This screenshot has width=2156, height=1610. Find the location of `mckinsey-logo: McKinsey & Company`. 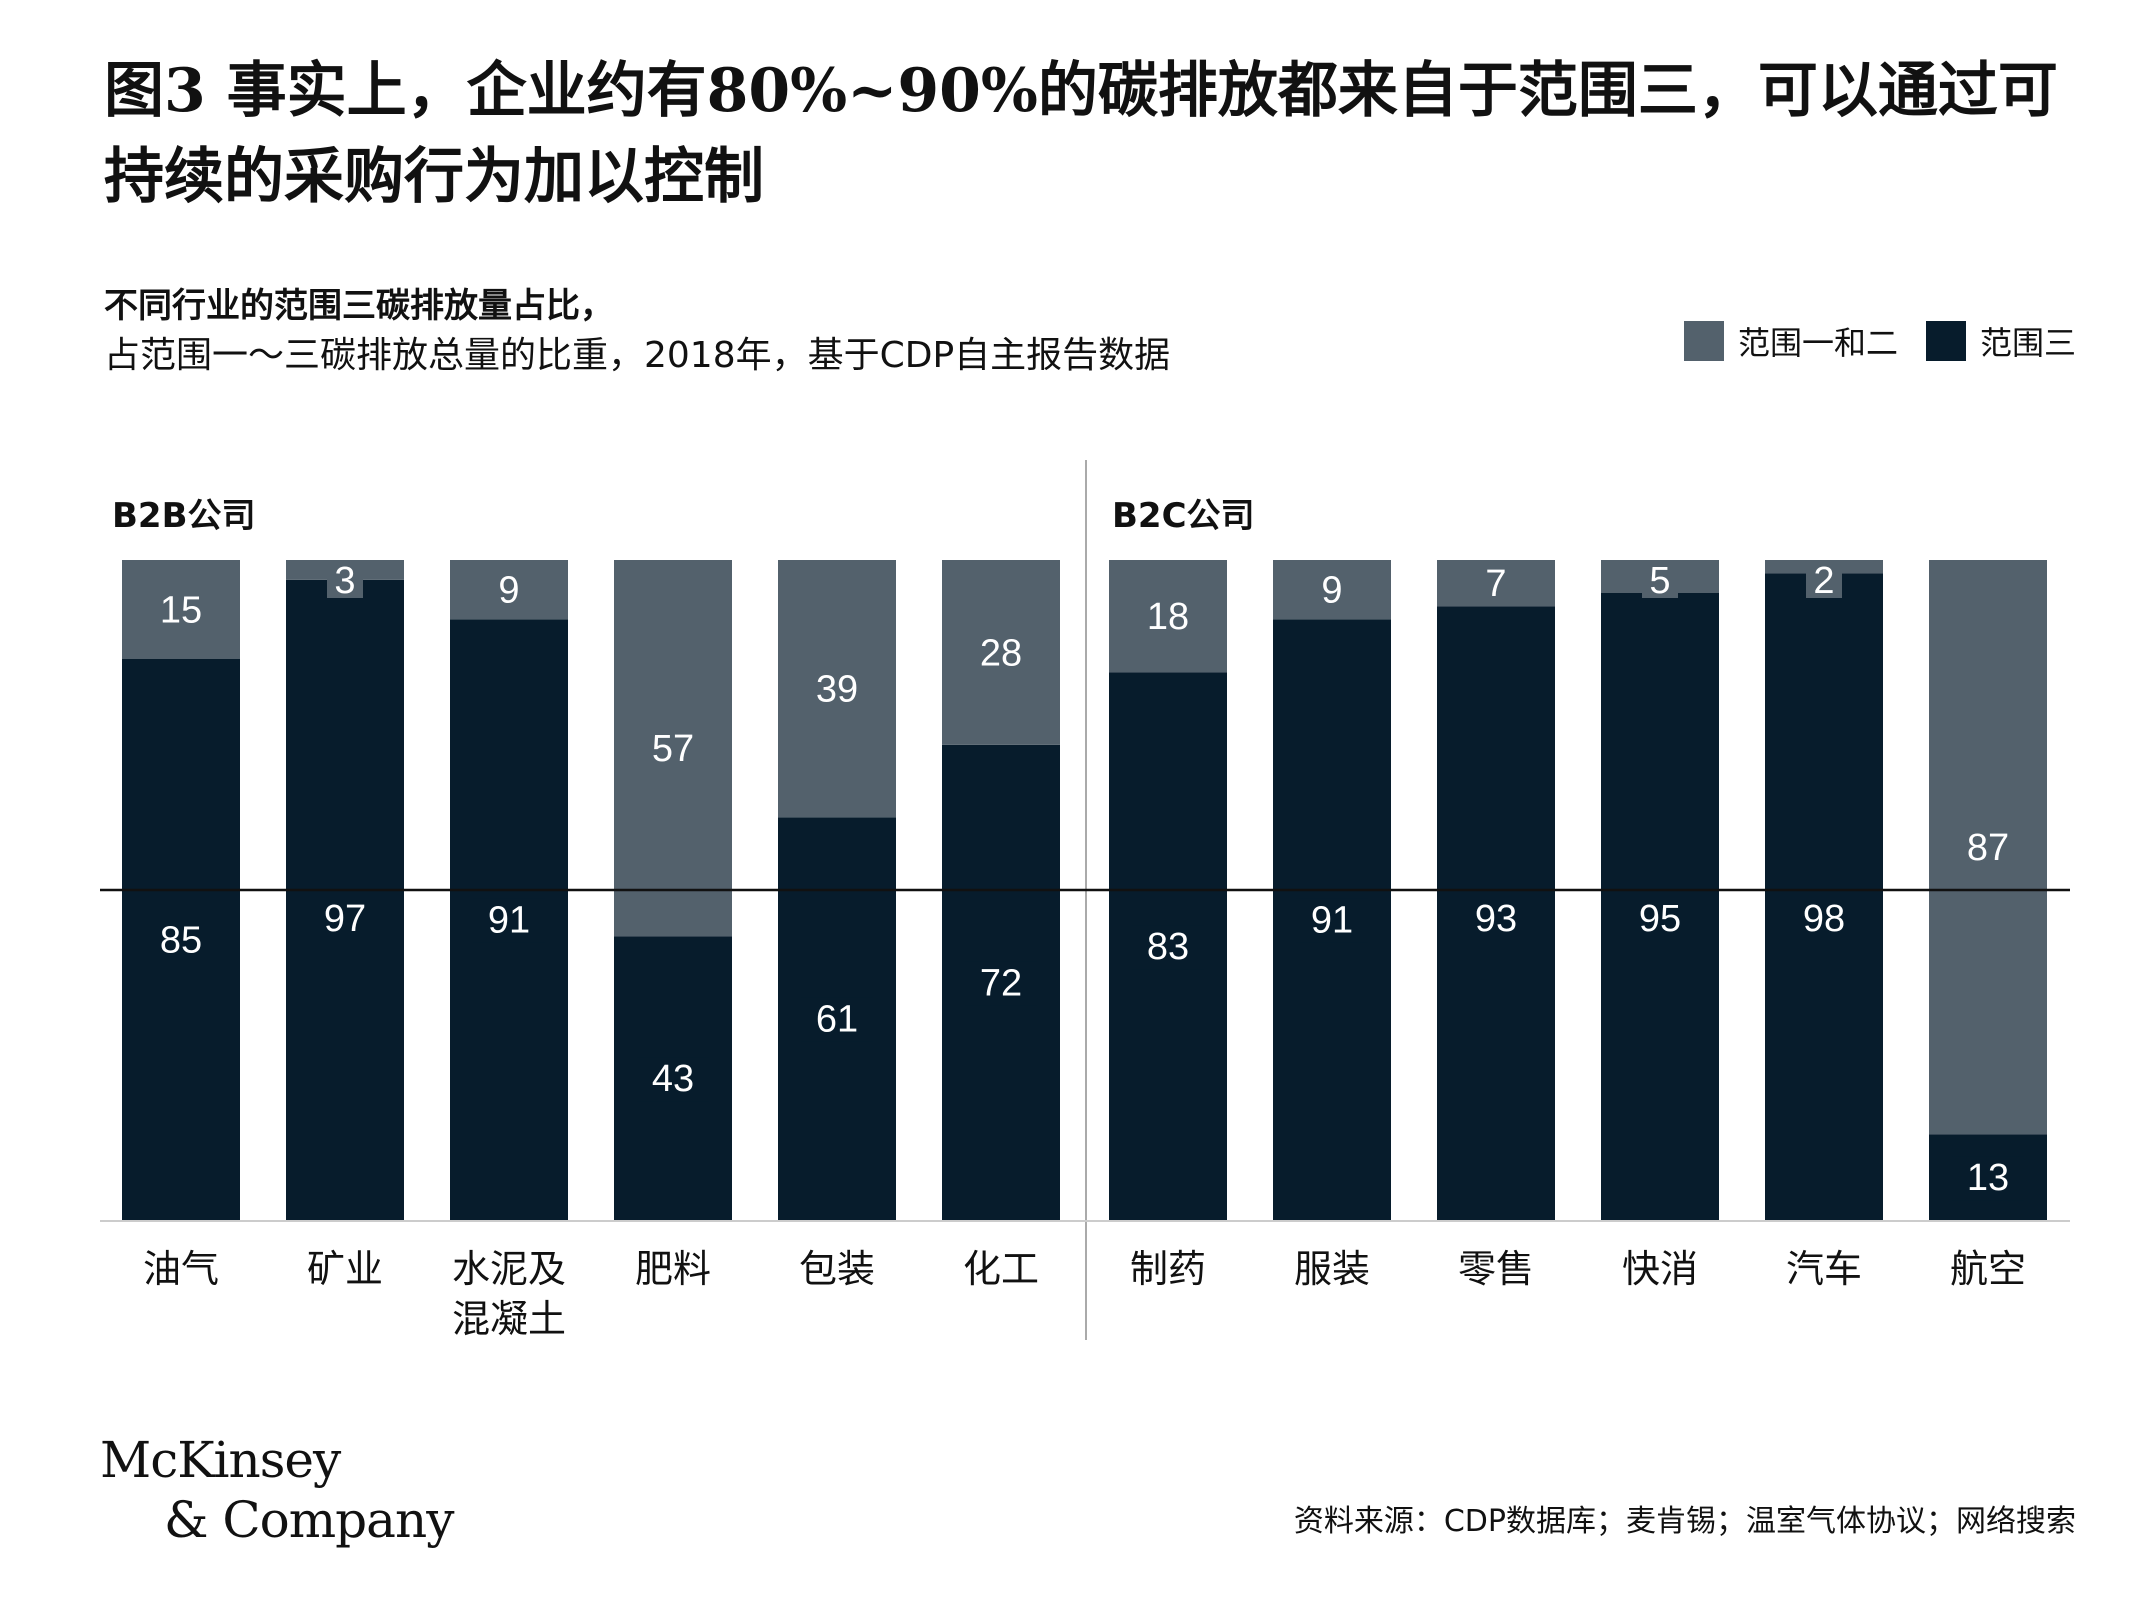

mckinsey-logo: McKinsey & Company is located at coordinates (277, 1490).